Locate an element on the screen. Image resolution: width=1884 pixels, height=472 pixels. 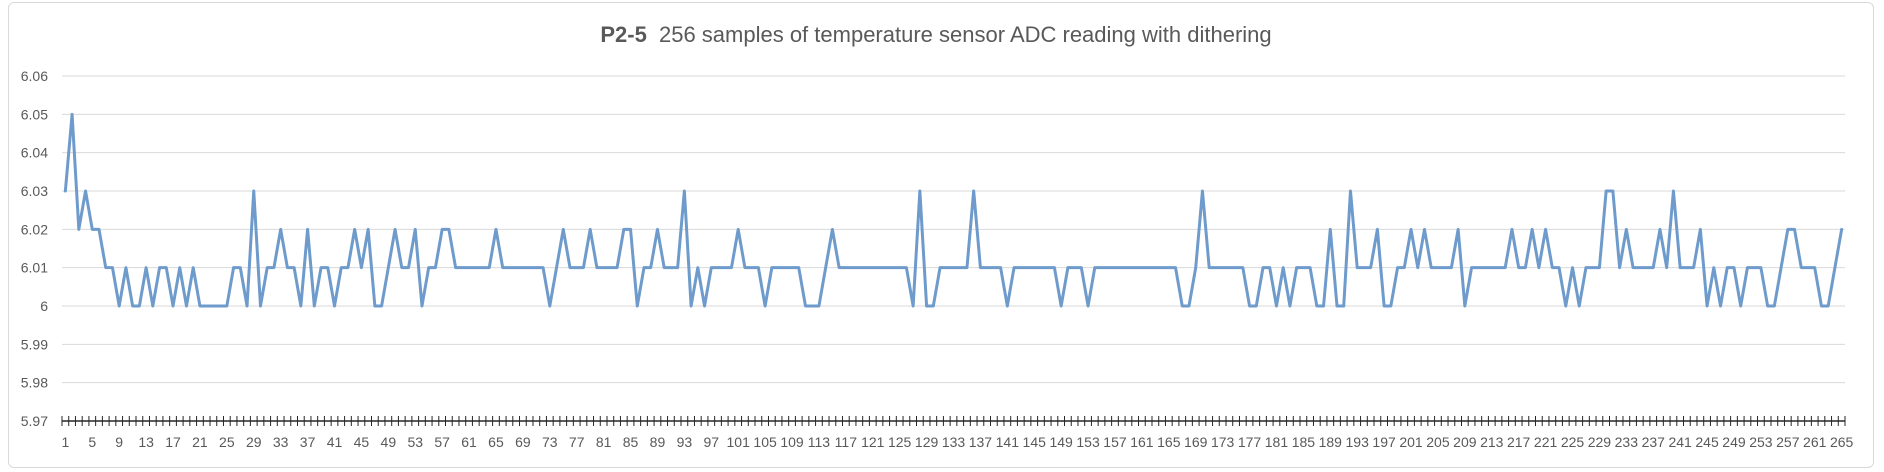
x-tick-label: 85 is located at coordinates (631, 442).